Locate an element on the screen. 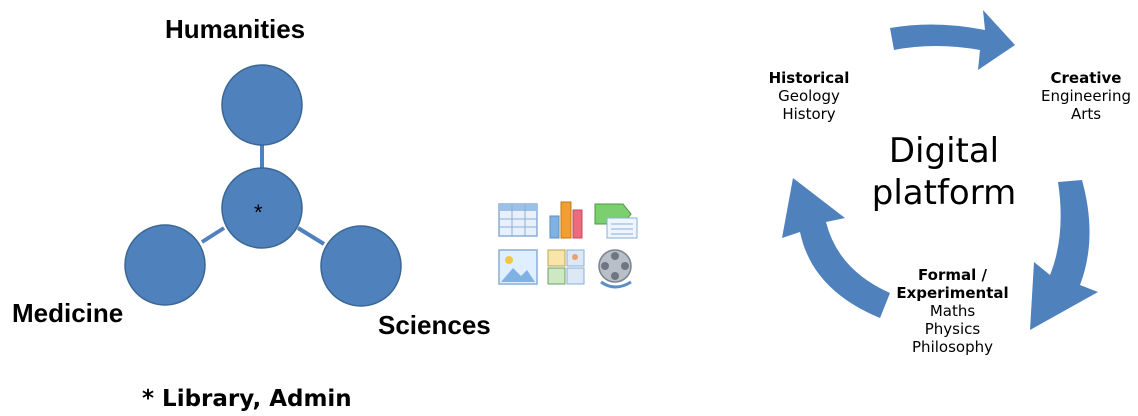  smartart-icon is located at coordinates (616, 221).